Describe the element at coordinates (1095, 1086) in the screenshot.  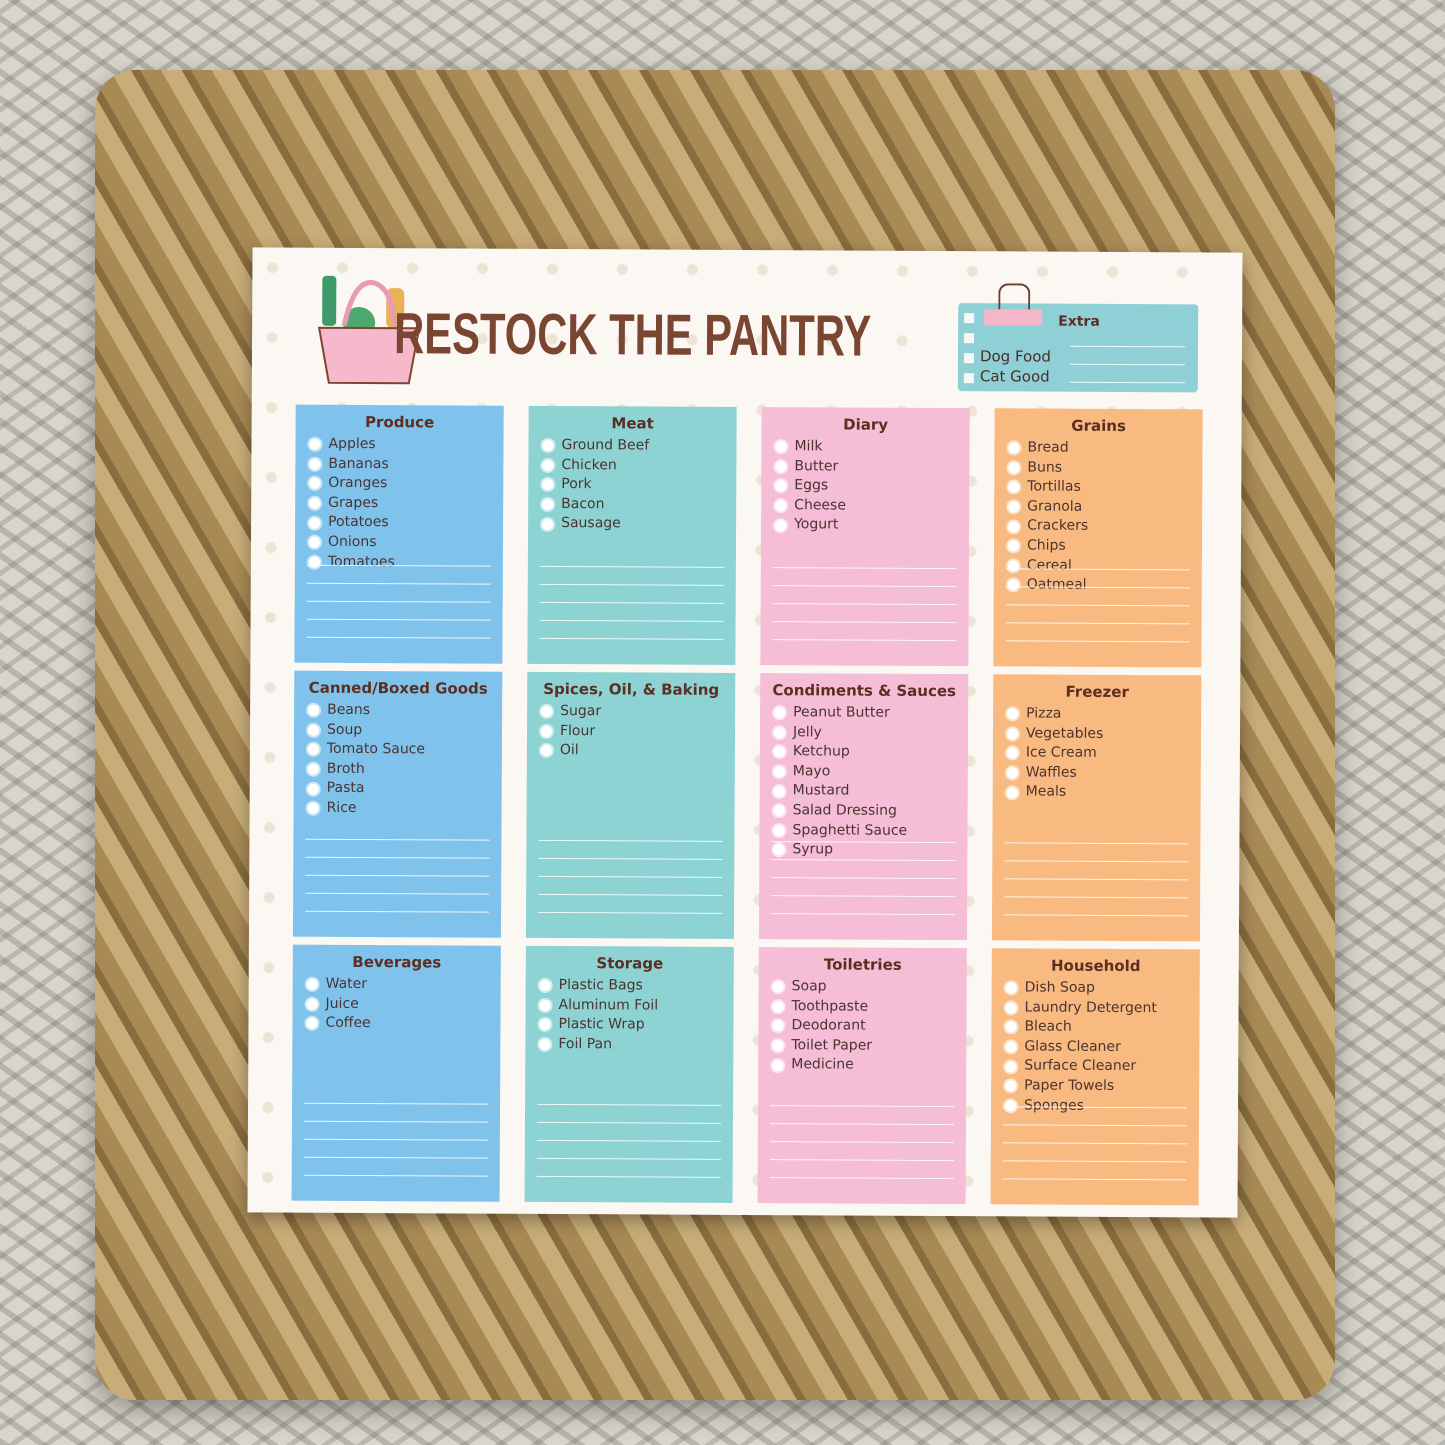
I see `list-item: Paper Towels` at that location.